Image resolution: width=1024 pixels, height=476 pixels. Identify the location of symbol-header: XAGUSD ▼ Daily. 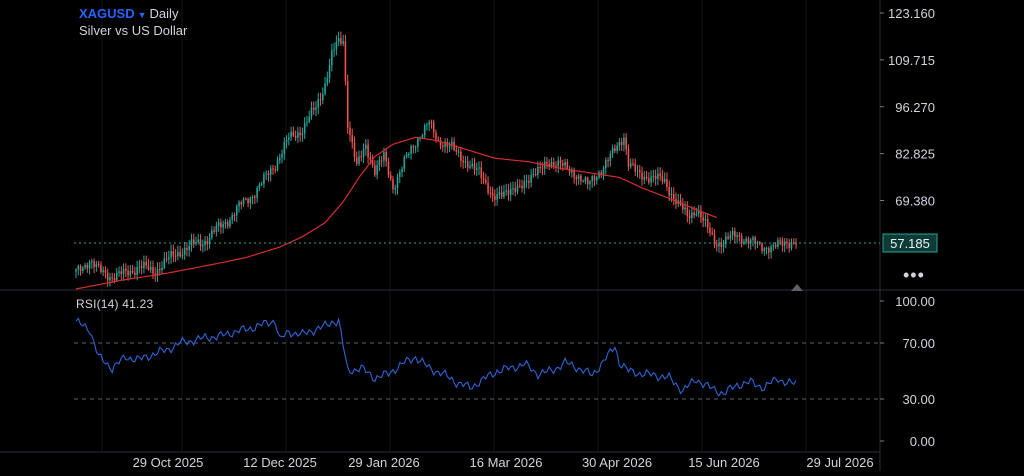
(128, 14).